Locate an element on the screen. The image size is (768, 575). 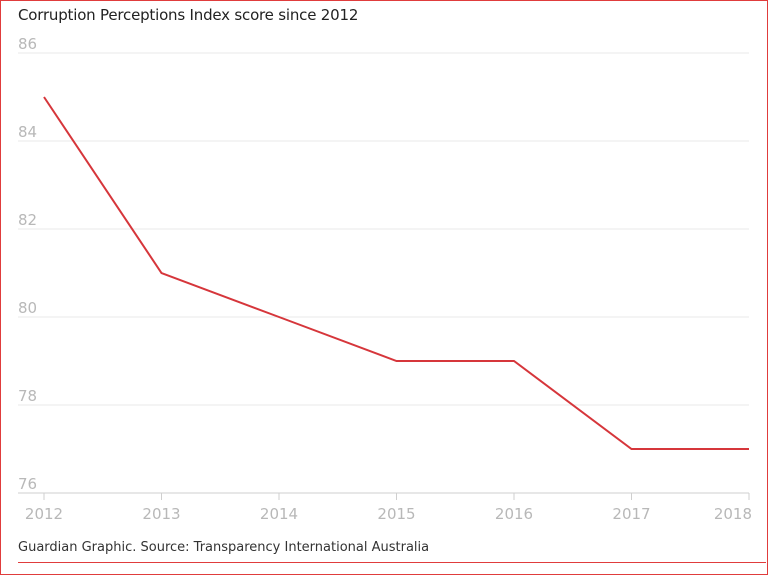
y-tick-label: 80 is located at coordinates (27, 308).